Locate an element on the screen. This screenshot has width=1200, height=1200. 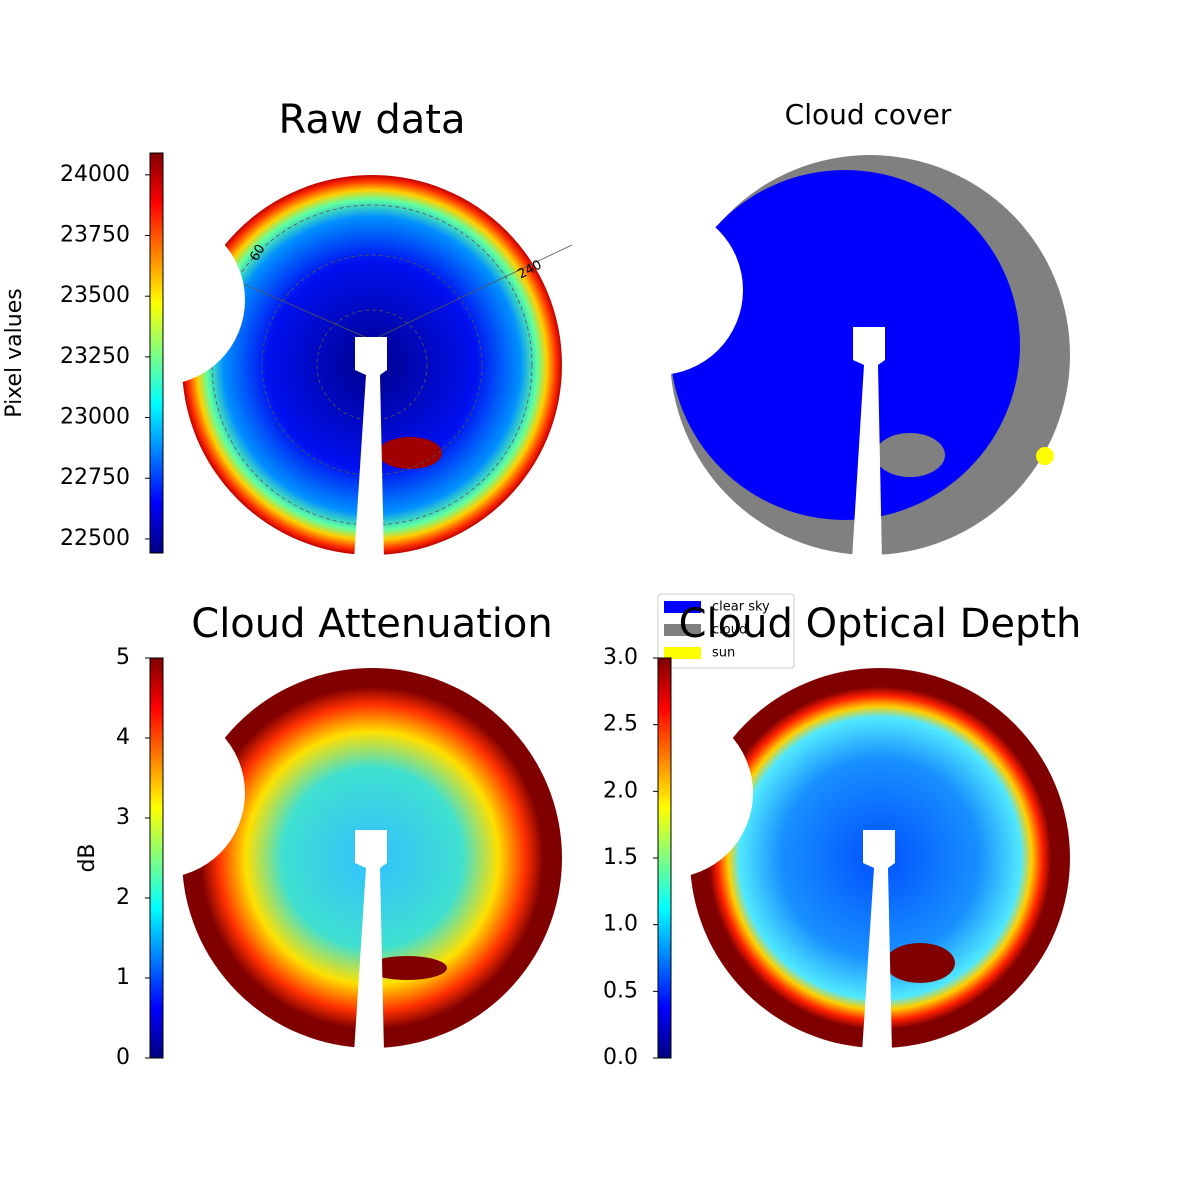
legend-label: clear sky is located at coordinates (741, 607).